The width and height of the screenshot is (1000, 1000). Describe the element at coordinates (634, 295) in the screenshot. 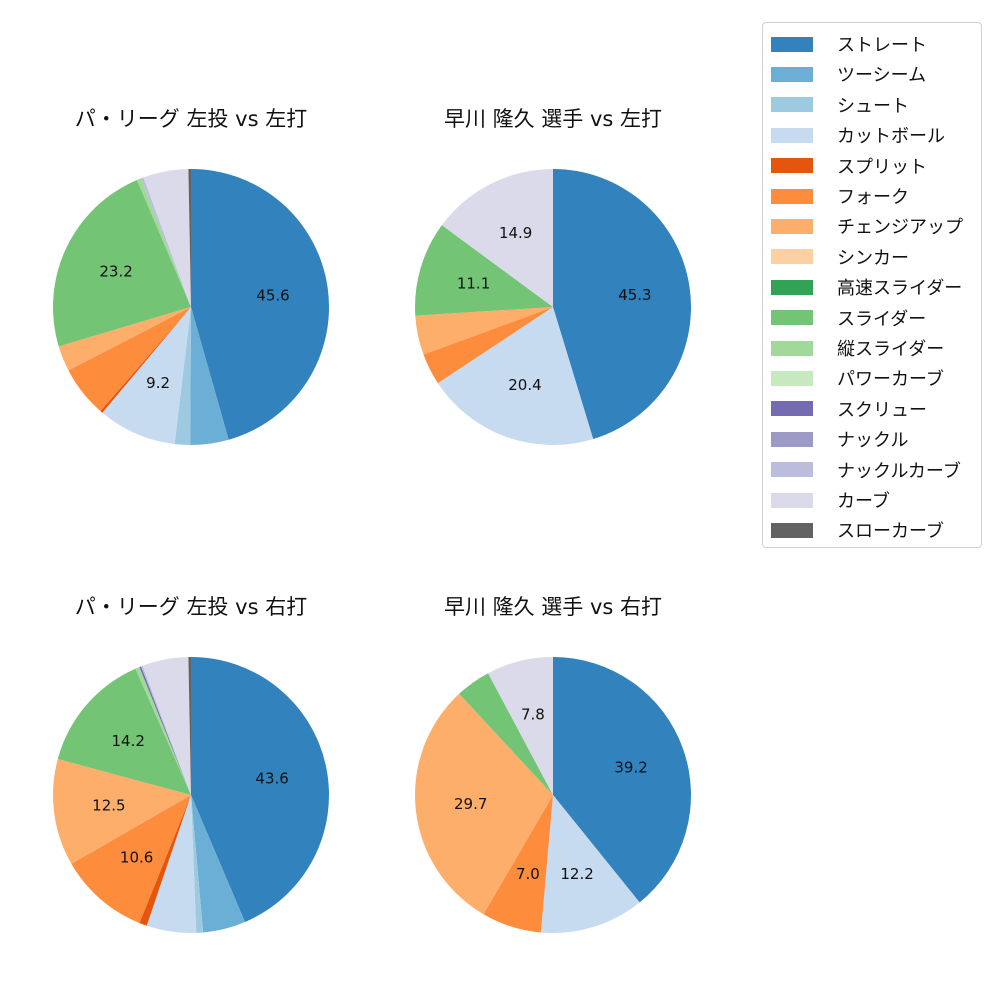

I see `slice-label: 45.3` at that location.